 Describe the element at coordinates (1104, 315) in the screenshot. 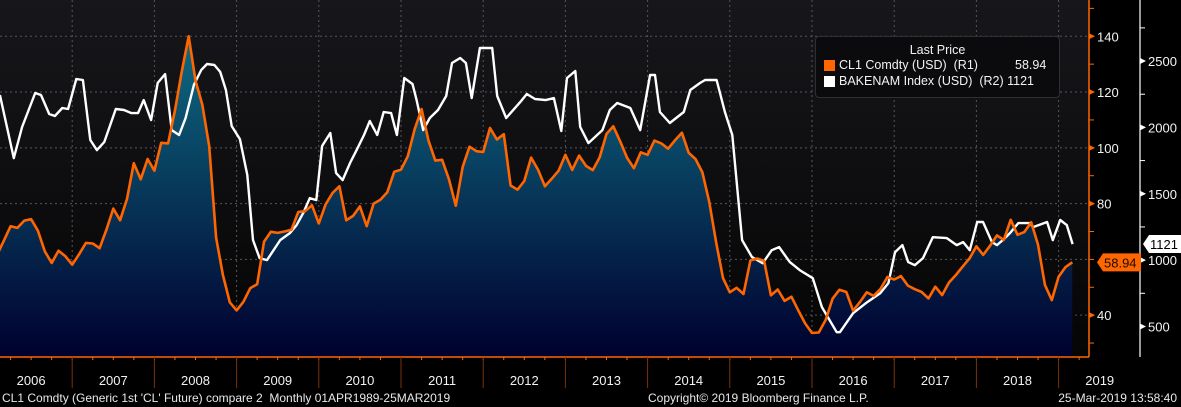

I see `r1-tick-label: 40` at that location.